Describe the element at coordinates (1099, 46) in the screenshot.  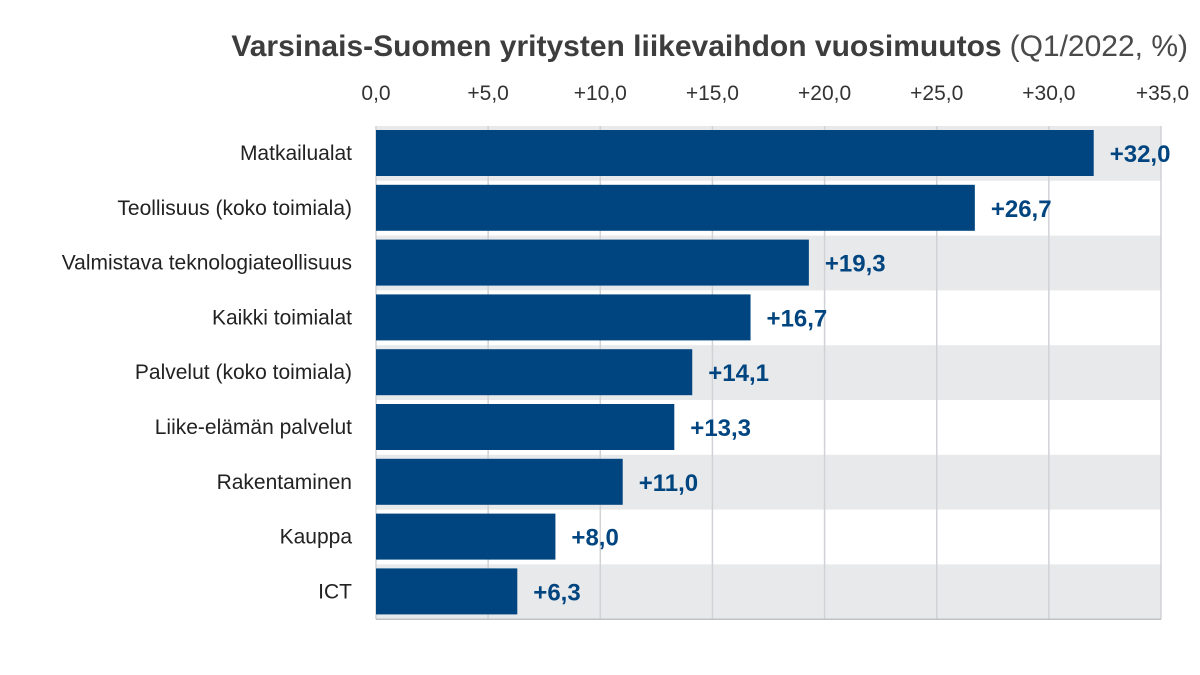
I see `chart-title-sub: (Q1/2022, %)` at that location.